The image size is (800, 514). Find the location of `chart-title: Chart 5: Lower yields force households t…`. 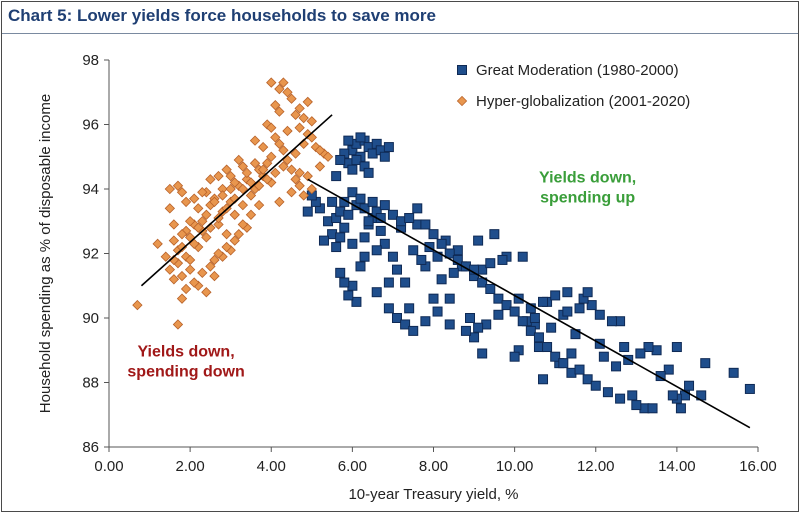

chart-title: Chart 5: Lower yields force households t… is located at coordinates (222, 15).